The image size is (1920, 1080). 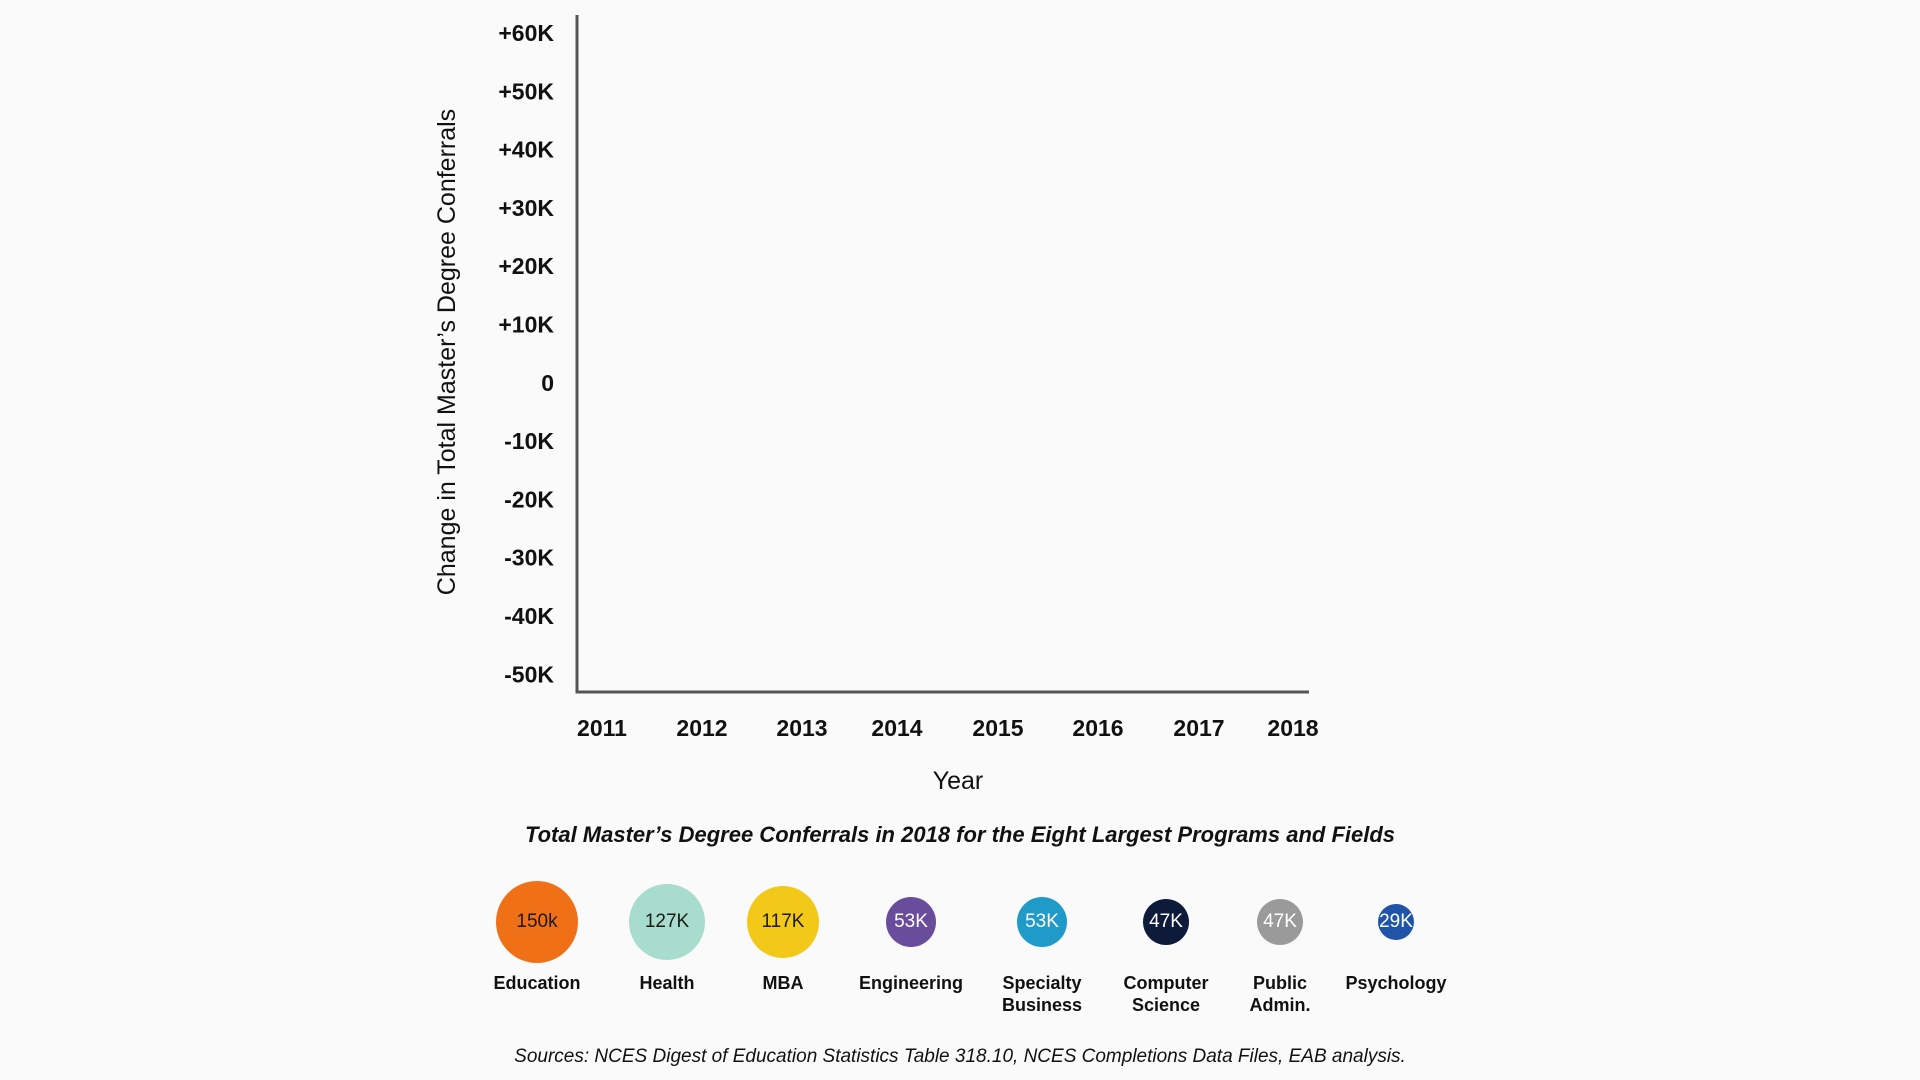 I want to click on x-tick-label: 2018, so click(x=1292, y=728).